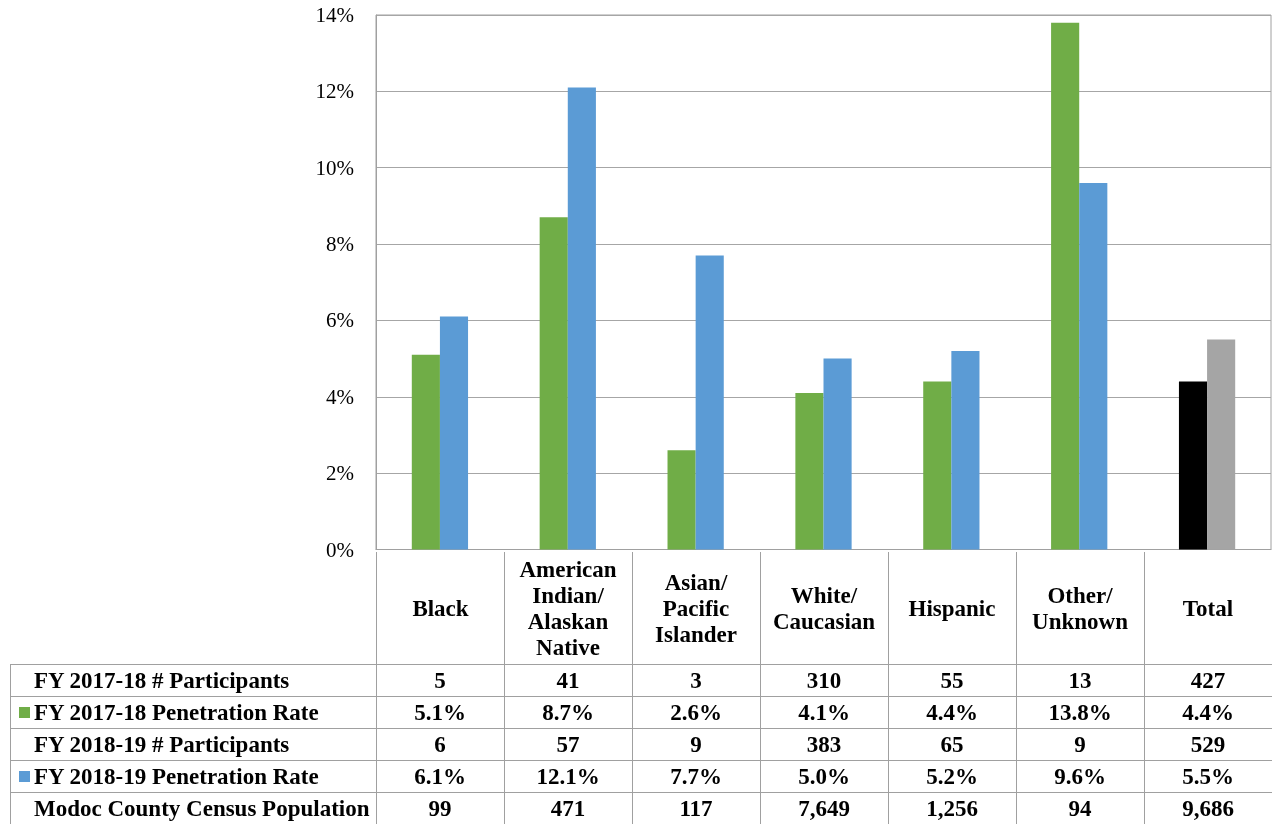  What do you see at coordinates (824, 808) in the screenshot?
I see `data-label: 7,649` at bounding box center [824, 808].